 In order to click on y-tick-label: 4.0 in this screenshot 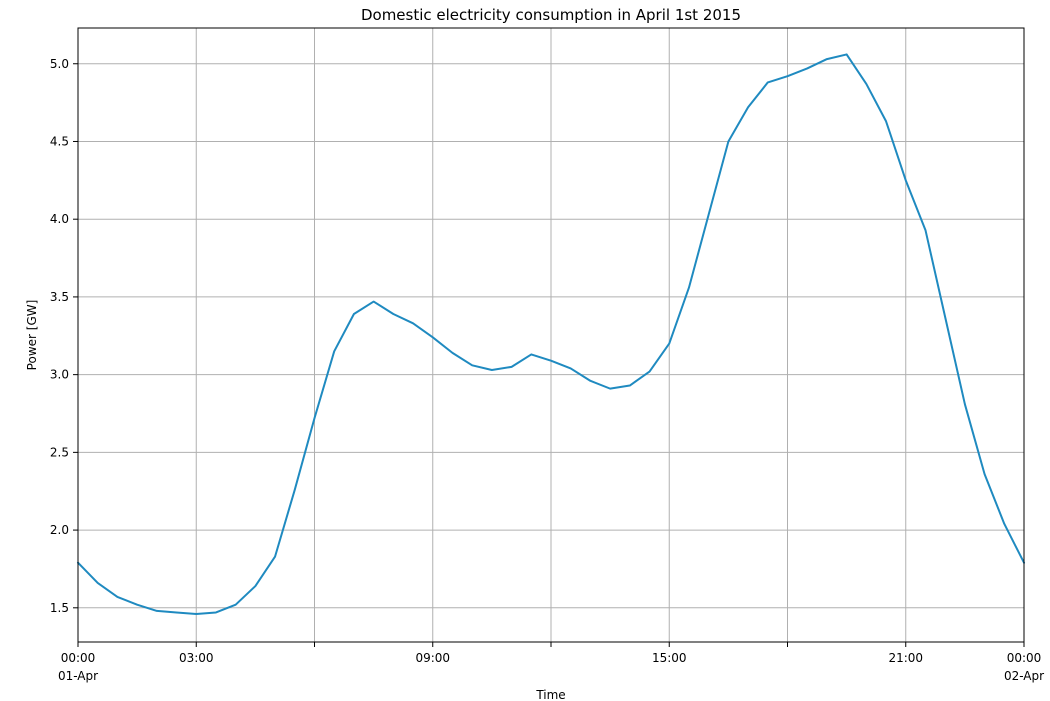, I will do `click(59, 219)`.